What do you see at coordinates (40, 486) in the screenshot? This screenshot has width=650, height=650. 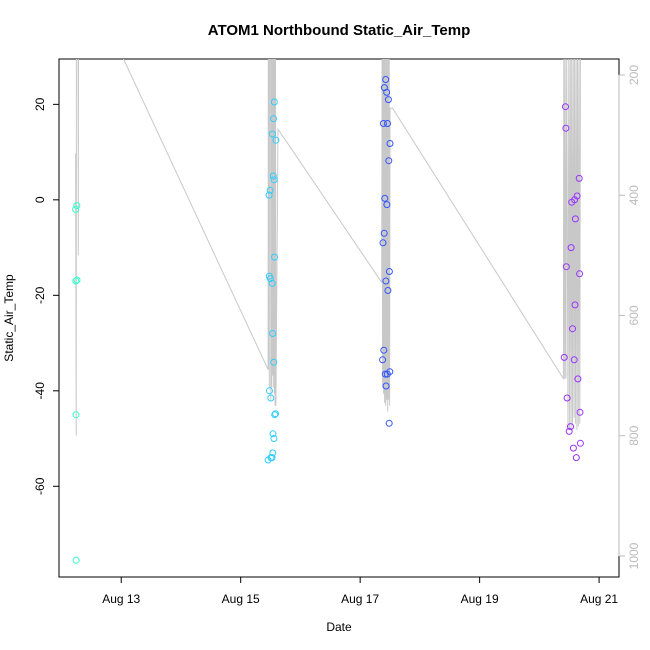 I see `y-tick-label: -60` at bounding box center [40, 486].